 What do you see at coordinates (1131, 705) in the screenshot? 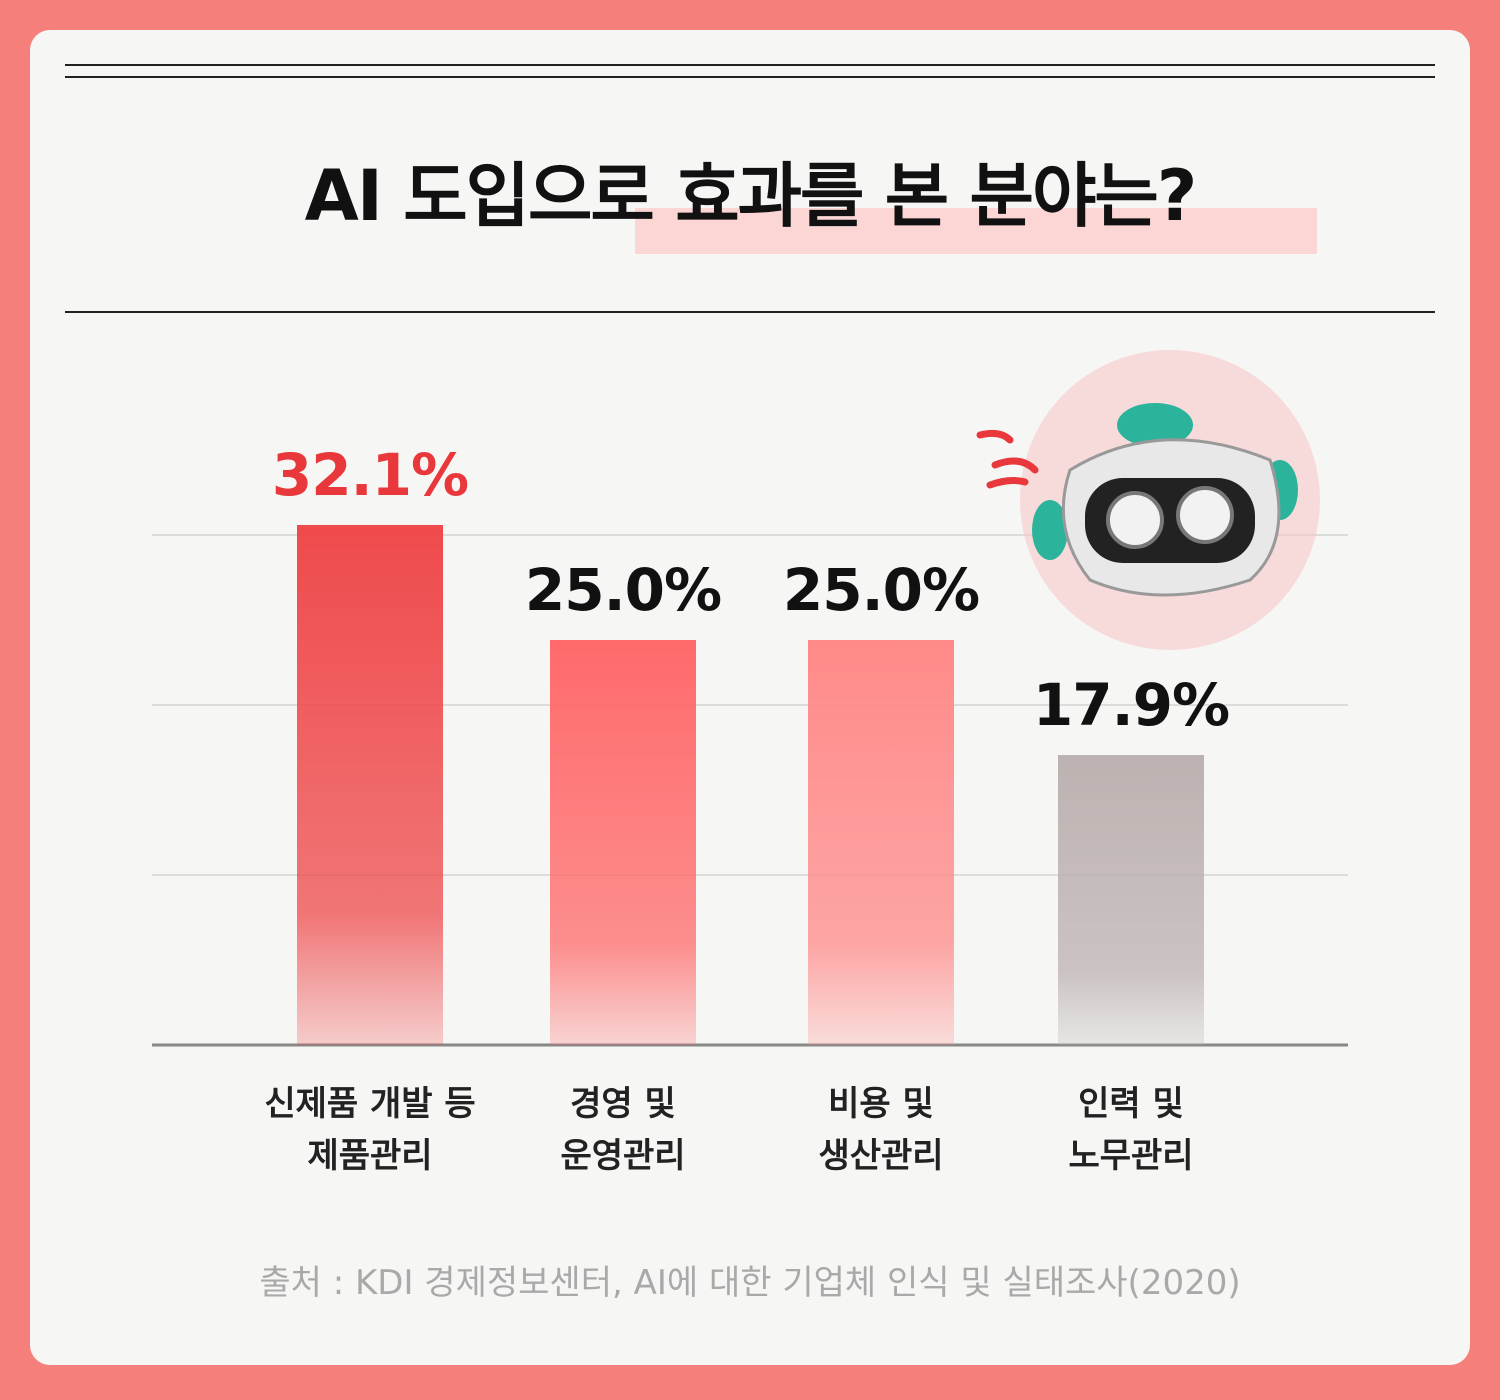
I see `value-label: 17.9%` at bounding box center [1131, 705].